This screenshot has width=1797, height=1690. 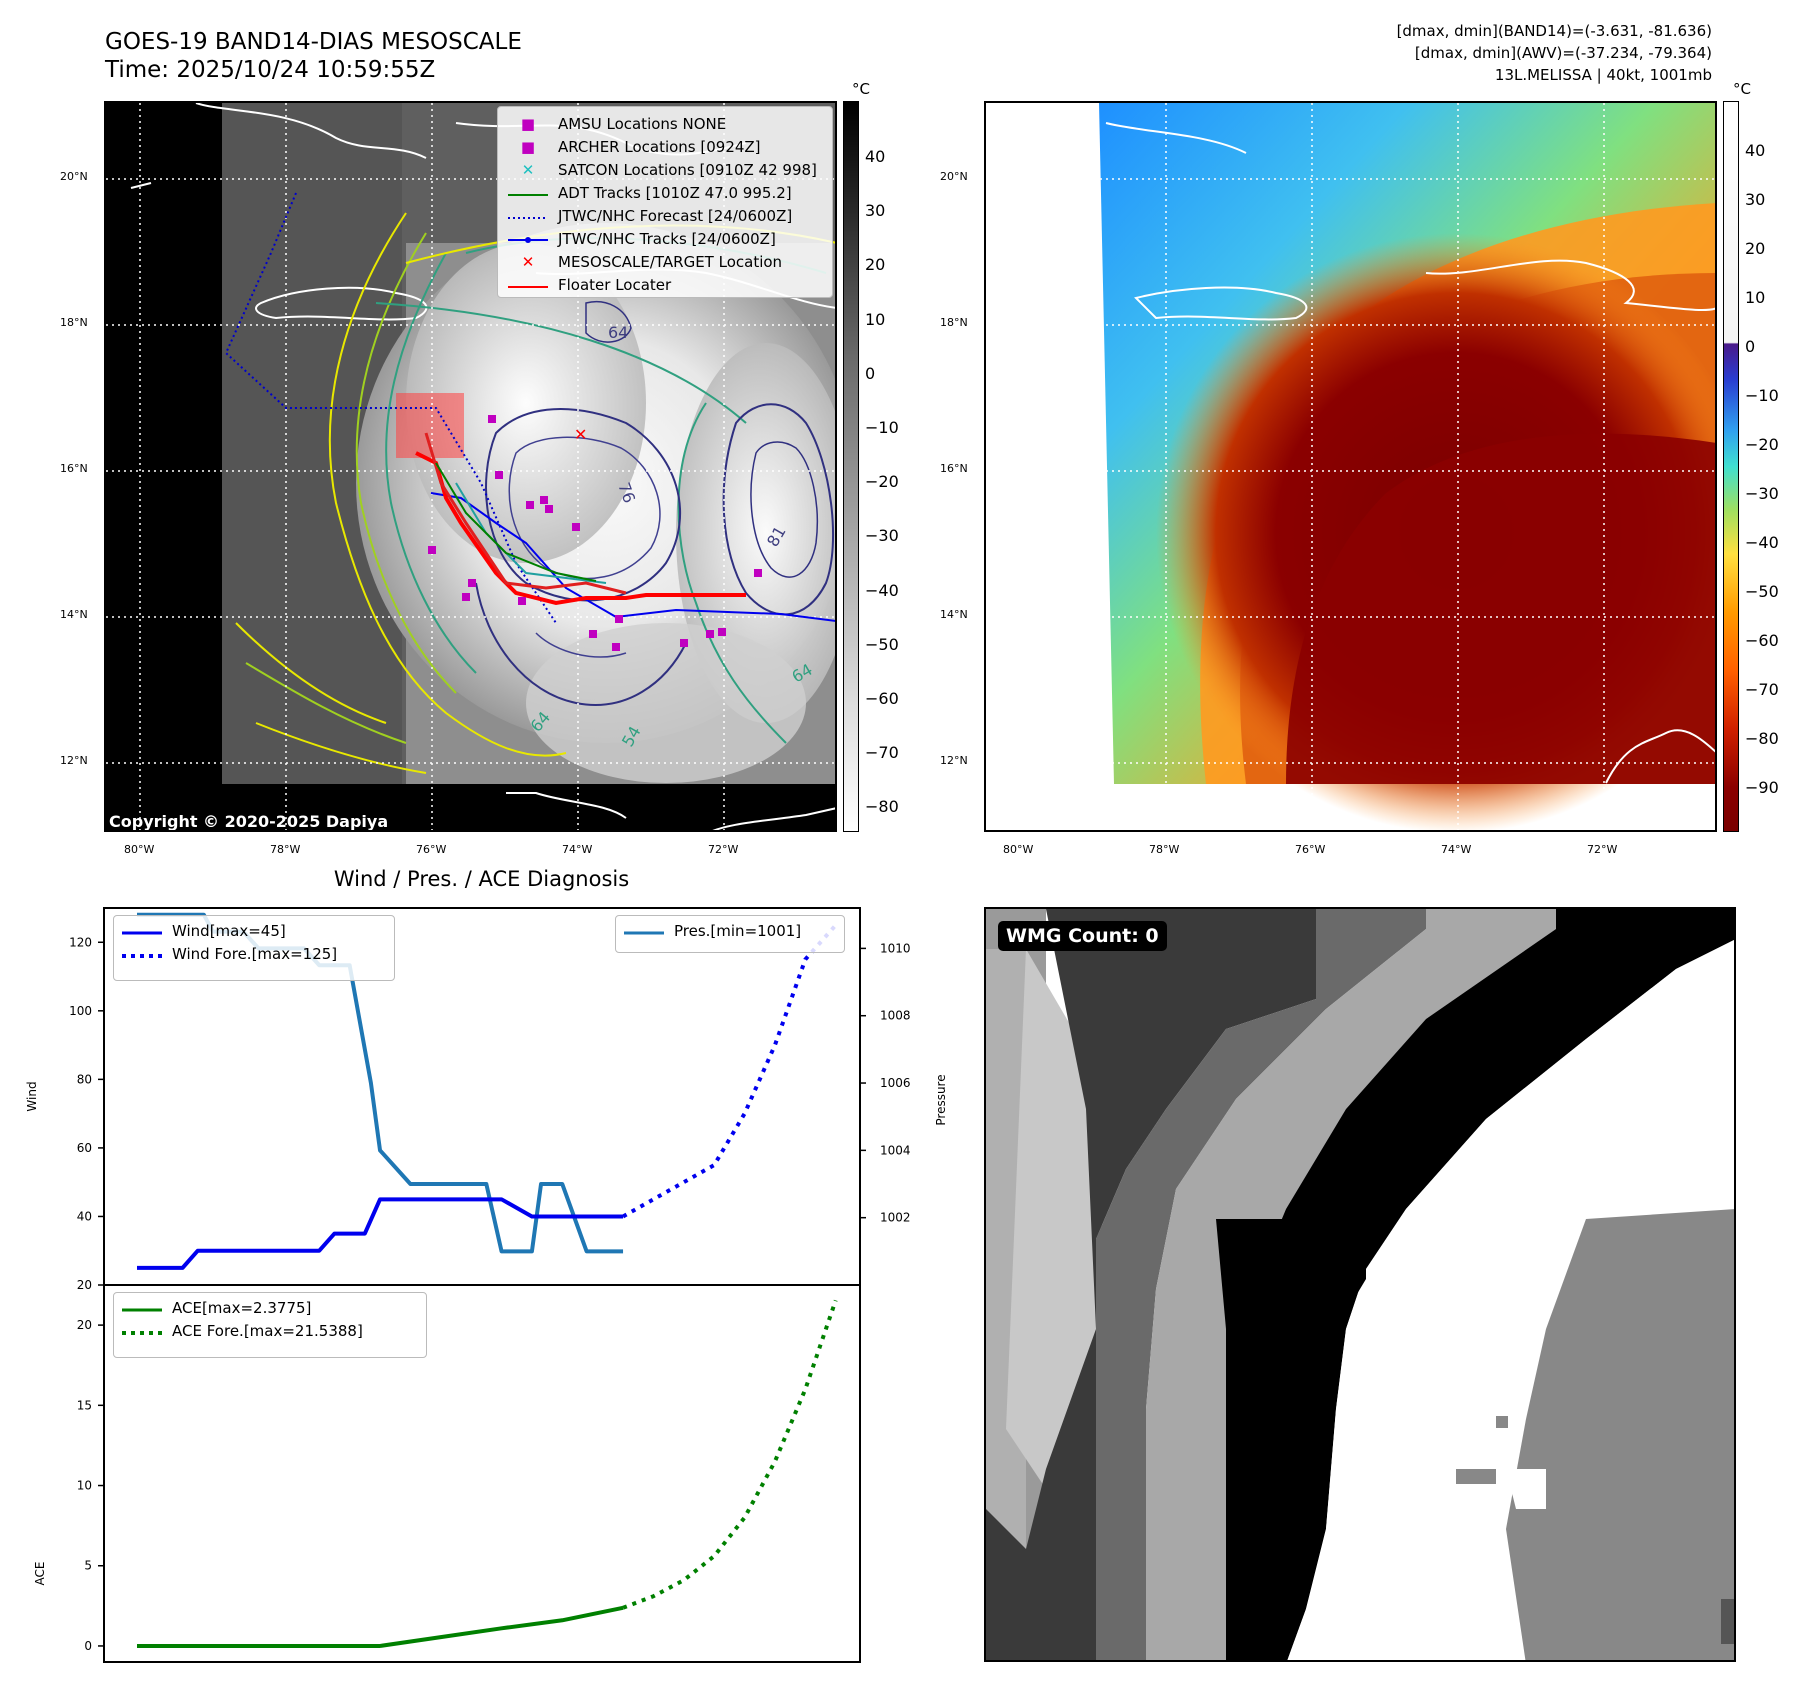 What do you see at coordinates (882, 536) in the screenshot?
I see `colorbar-tick-label: −30` at bounding box center [882, 536].